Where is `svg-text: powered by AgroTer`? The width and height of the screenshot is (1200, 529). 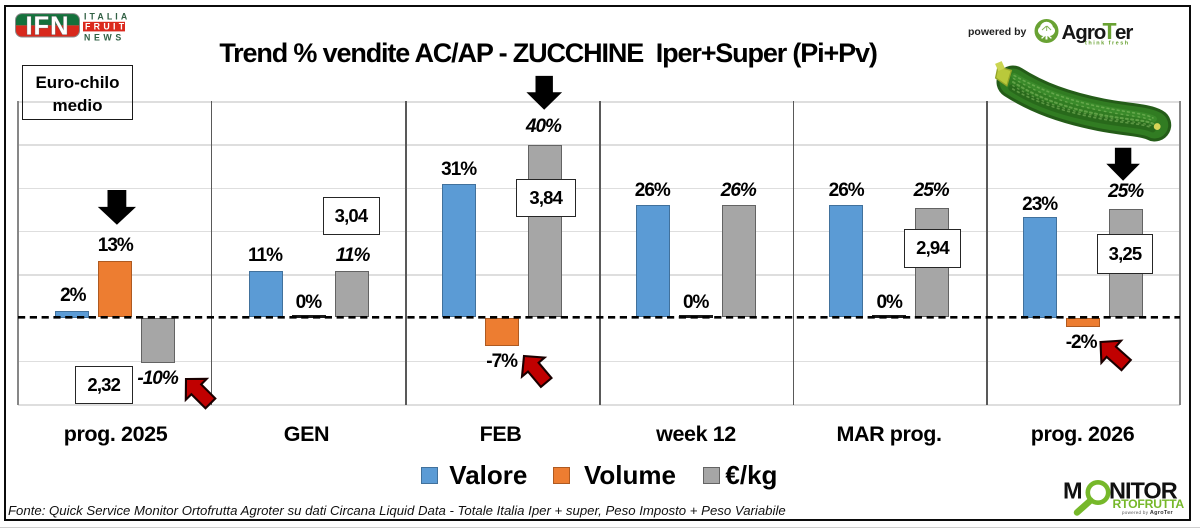 svg-text: powered by AgroTer is located at coordinates (1147, 513).